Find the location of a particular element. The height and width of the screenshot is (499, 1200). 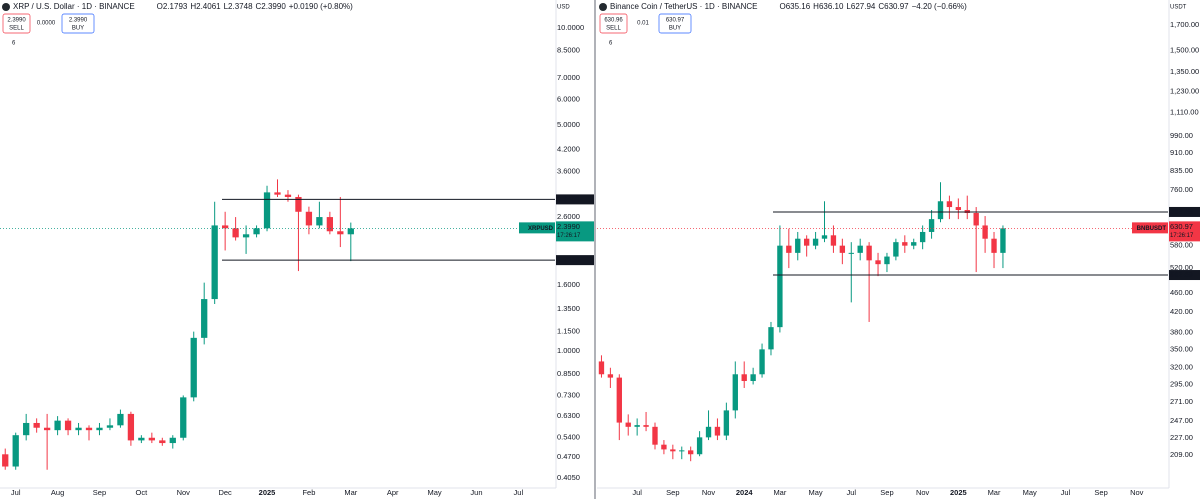

y-tick-label: 247.00 is located at coordinates (1181, 420).